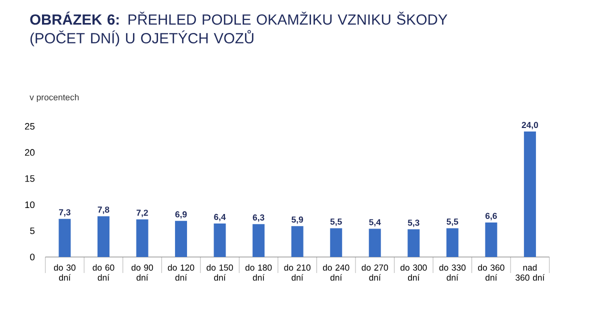 The width and height of the screenshot is (600, 322). What do you see at coordinates (219, 272) in the screenshot?
I see `x-tick-label: do 150 dní` at bounding box center [219, 272].